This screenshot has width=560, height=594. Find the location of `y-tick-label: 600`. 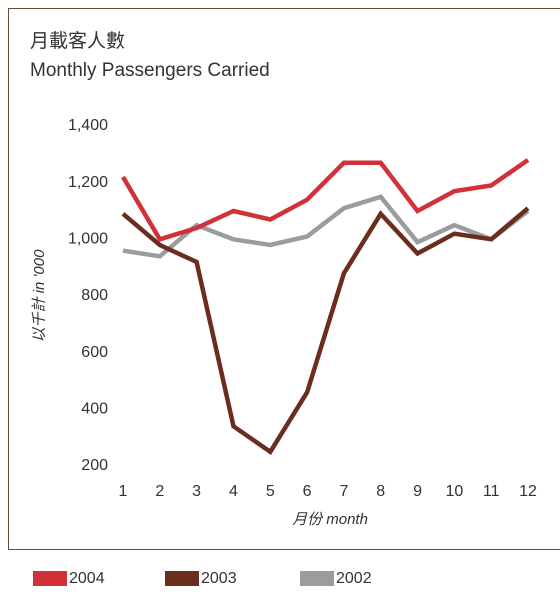

y-tick-label: 600 is located at coordinates (94, 352).